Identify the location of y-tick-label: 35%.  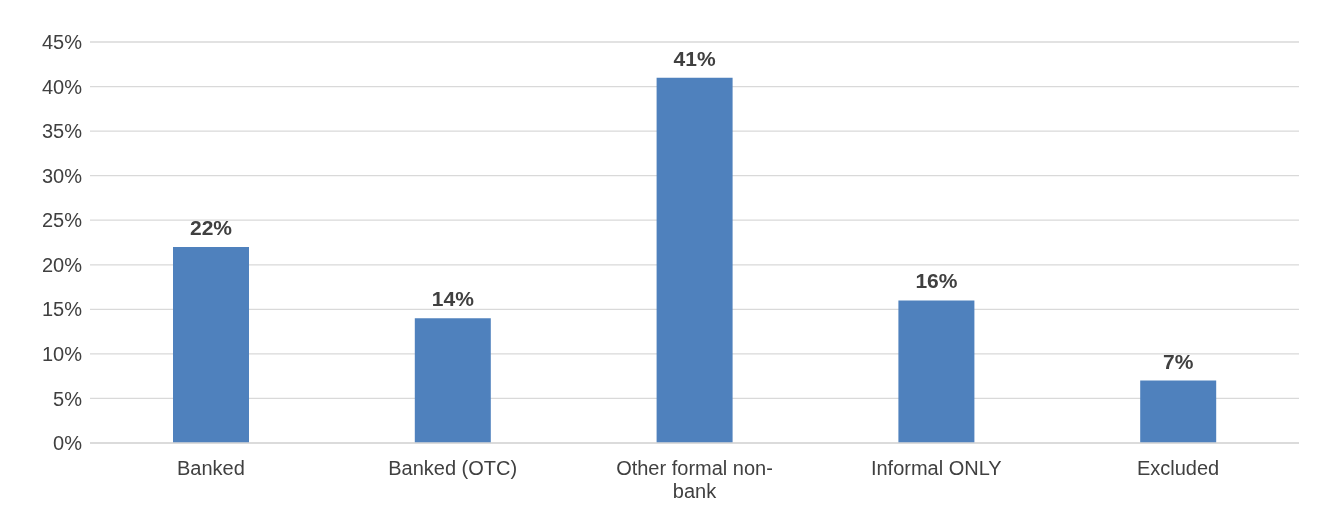
(62, 131).